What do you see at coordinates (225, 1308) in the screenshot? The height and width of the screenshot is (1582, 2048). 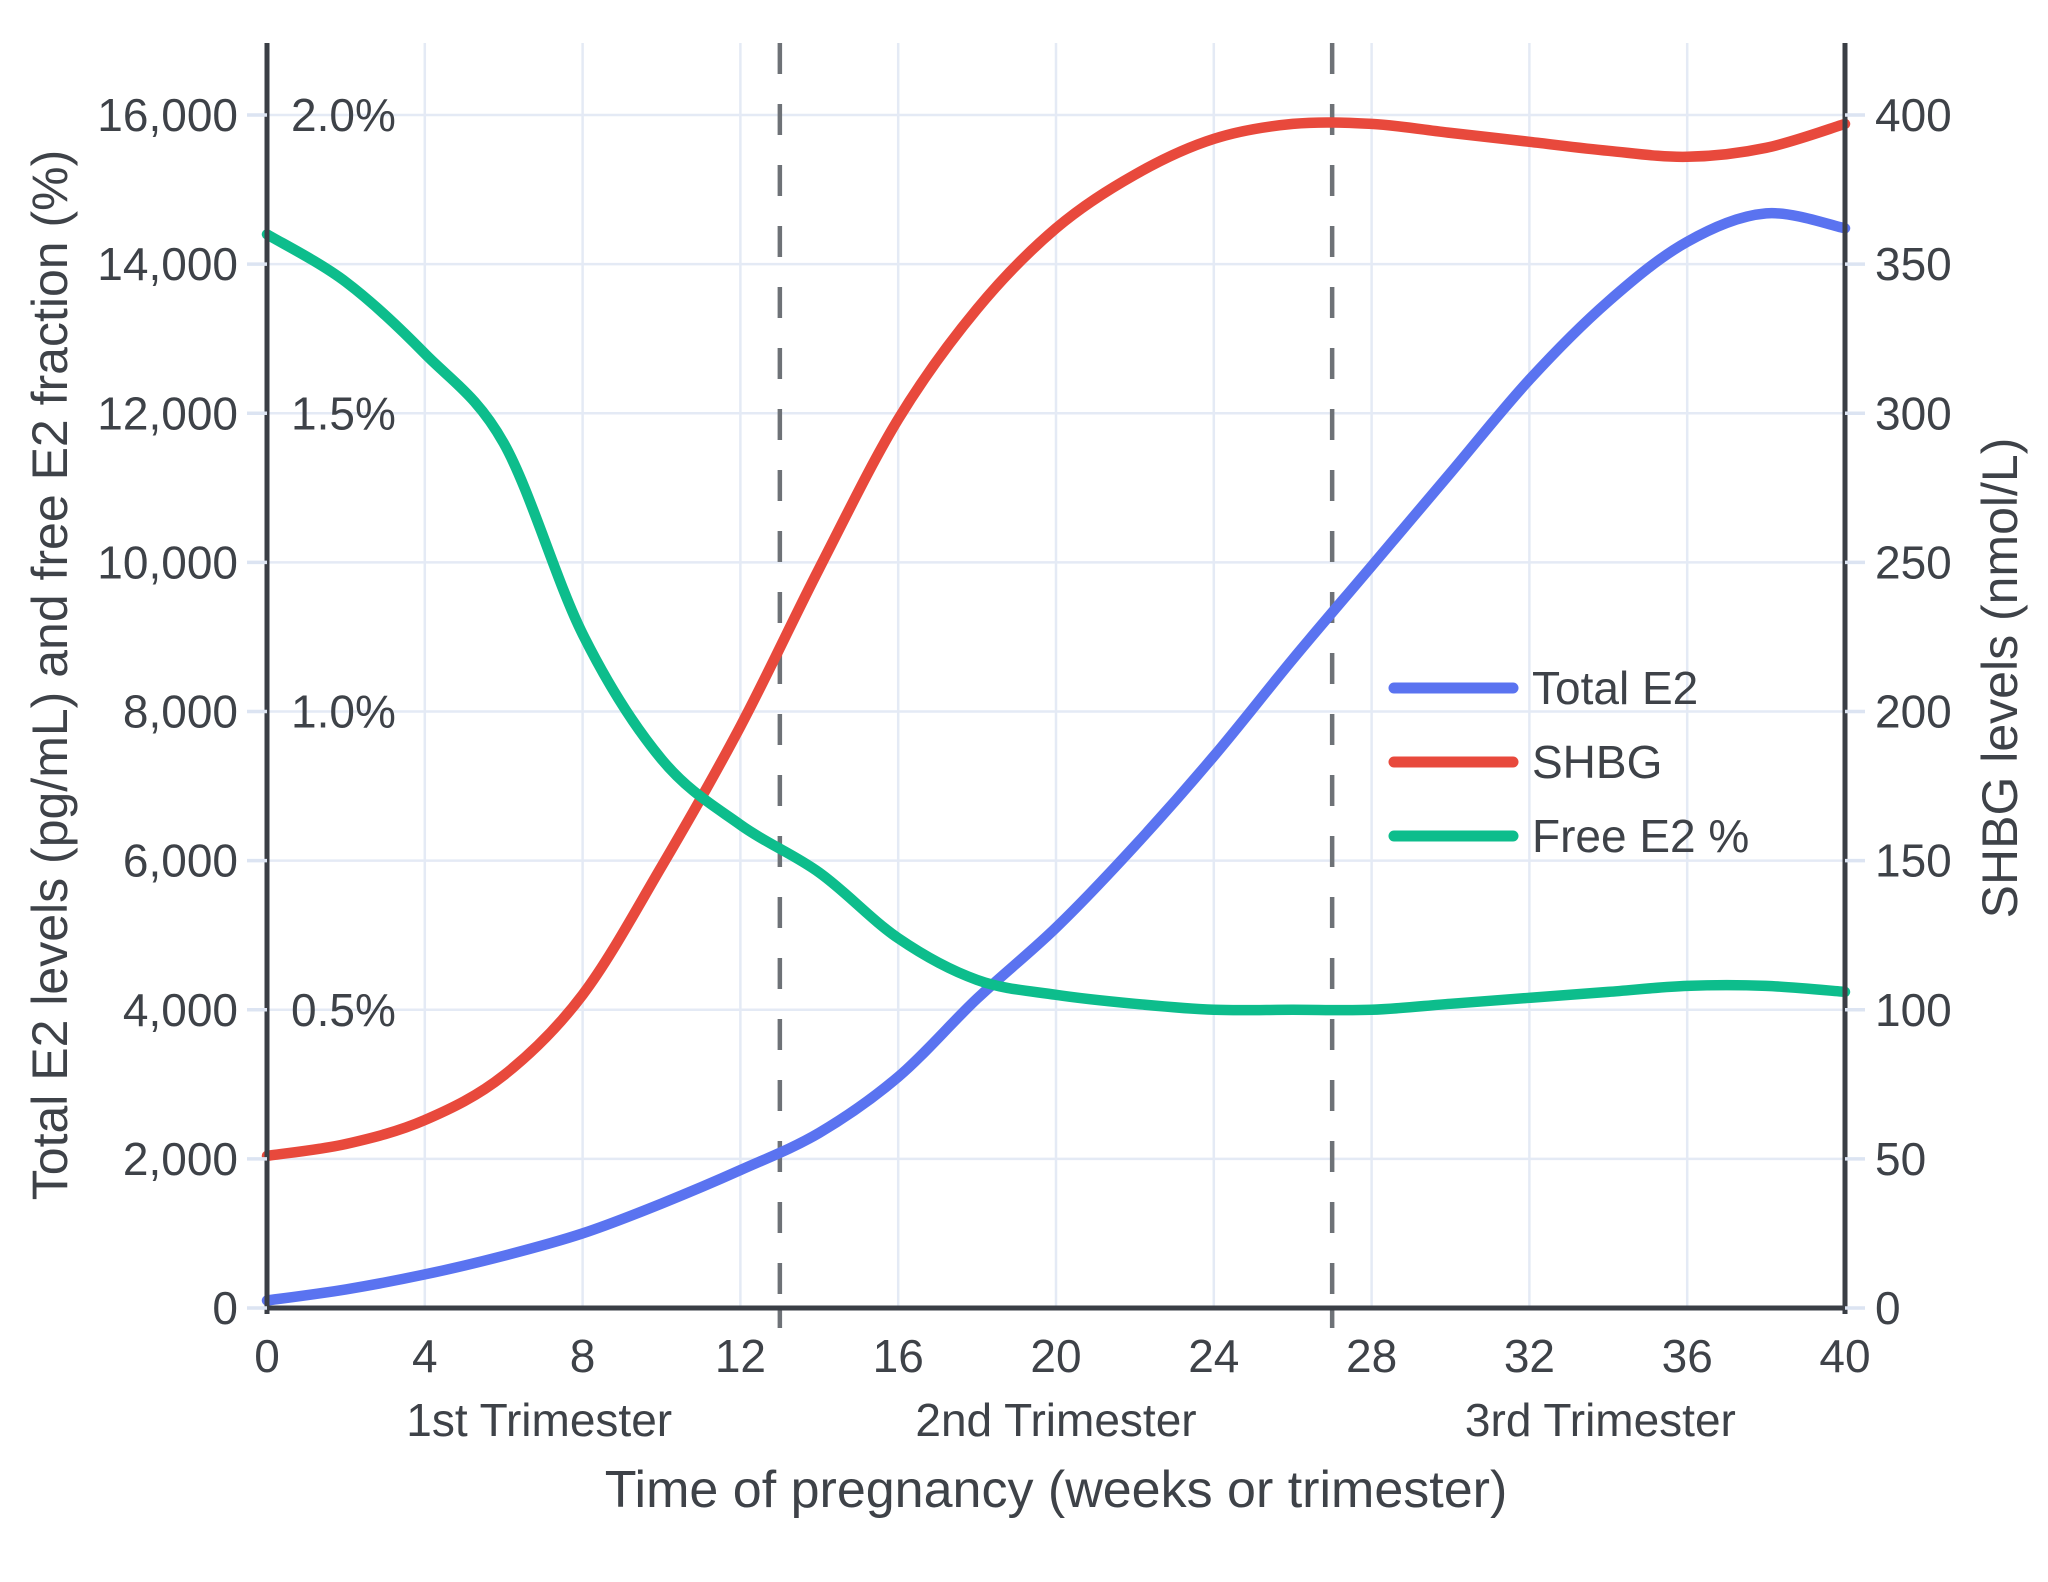 I see `y-left-tick-label: 0` at bounding box center [225, 1308].